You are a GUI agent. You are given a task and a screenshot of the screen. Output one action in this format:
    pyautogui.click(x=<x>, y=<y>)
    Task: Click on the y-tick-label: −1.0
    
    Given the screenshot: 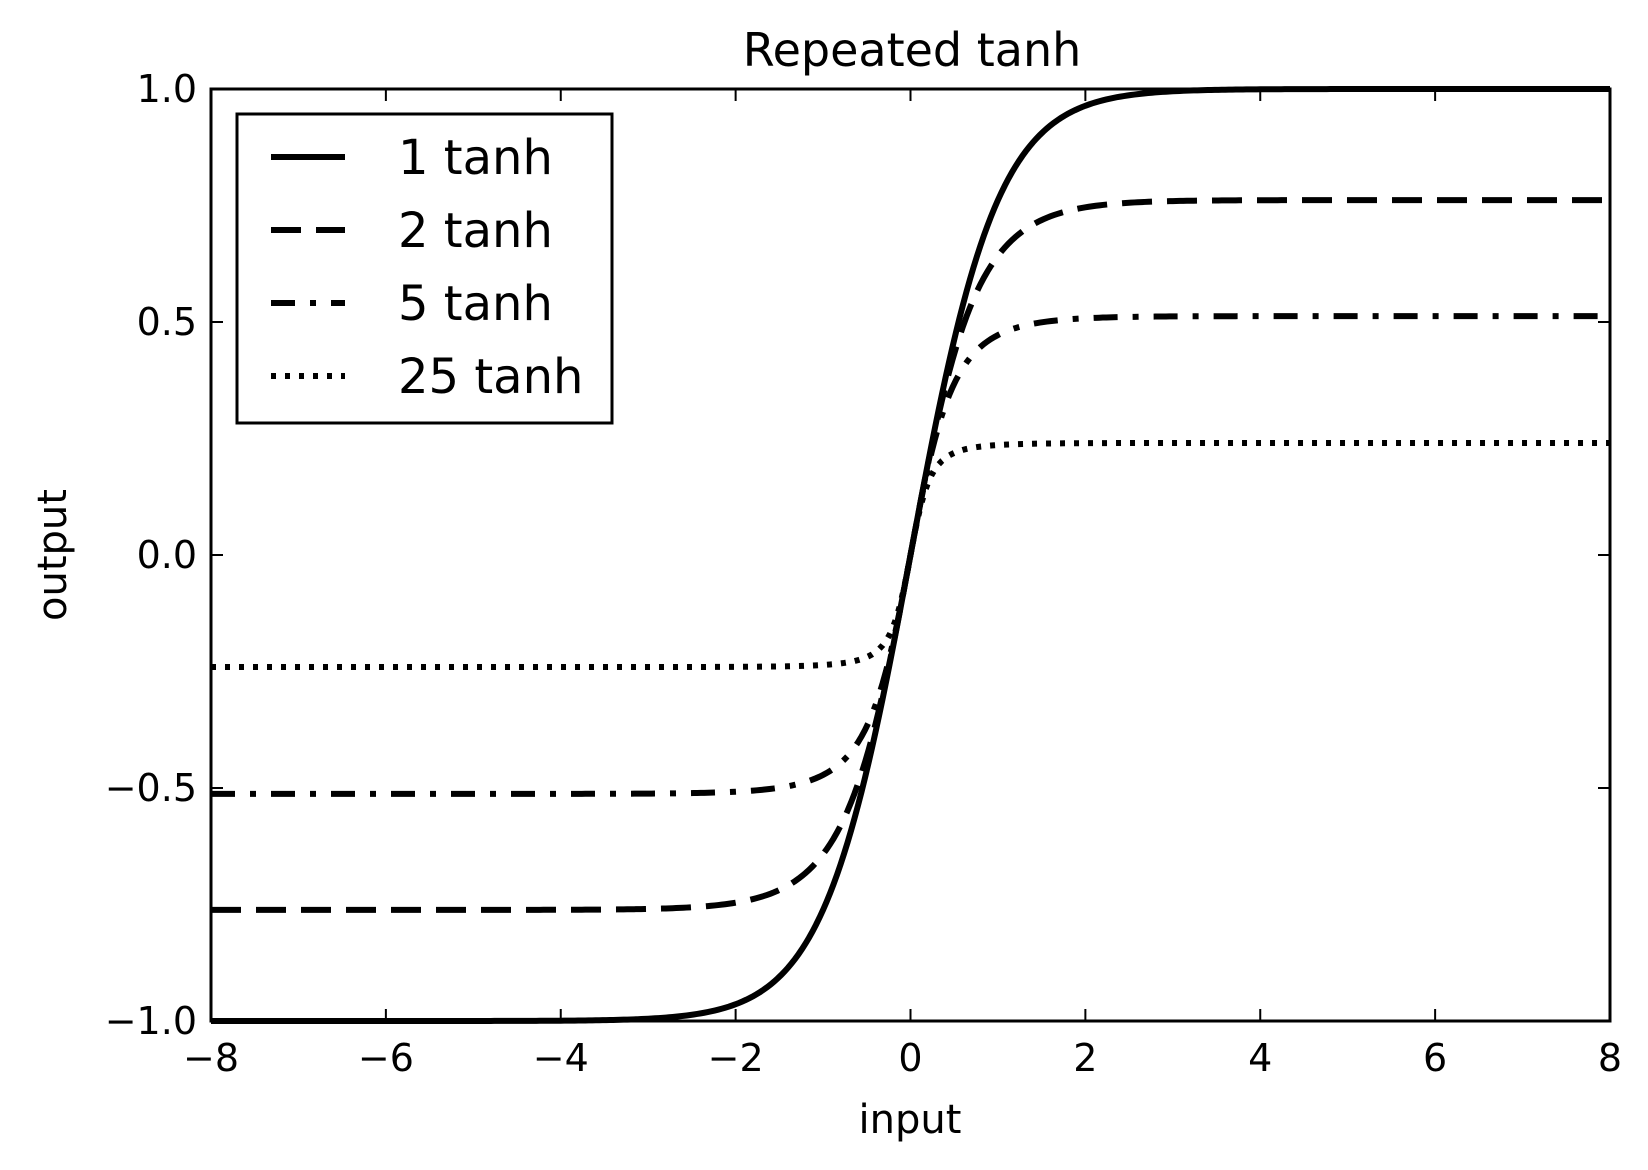 What is the action you would take?
    pyautogui.click(x=151, y=1021)
    